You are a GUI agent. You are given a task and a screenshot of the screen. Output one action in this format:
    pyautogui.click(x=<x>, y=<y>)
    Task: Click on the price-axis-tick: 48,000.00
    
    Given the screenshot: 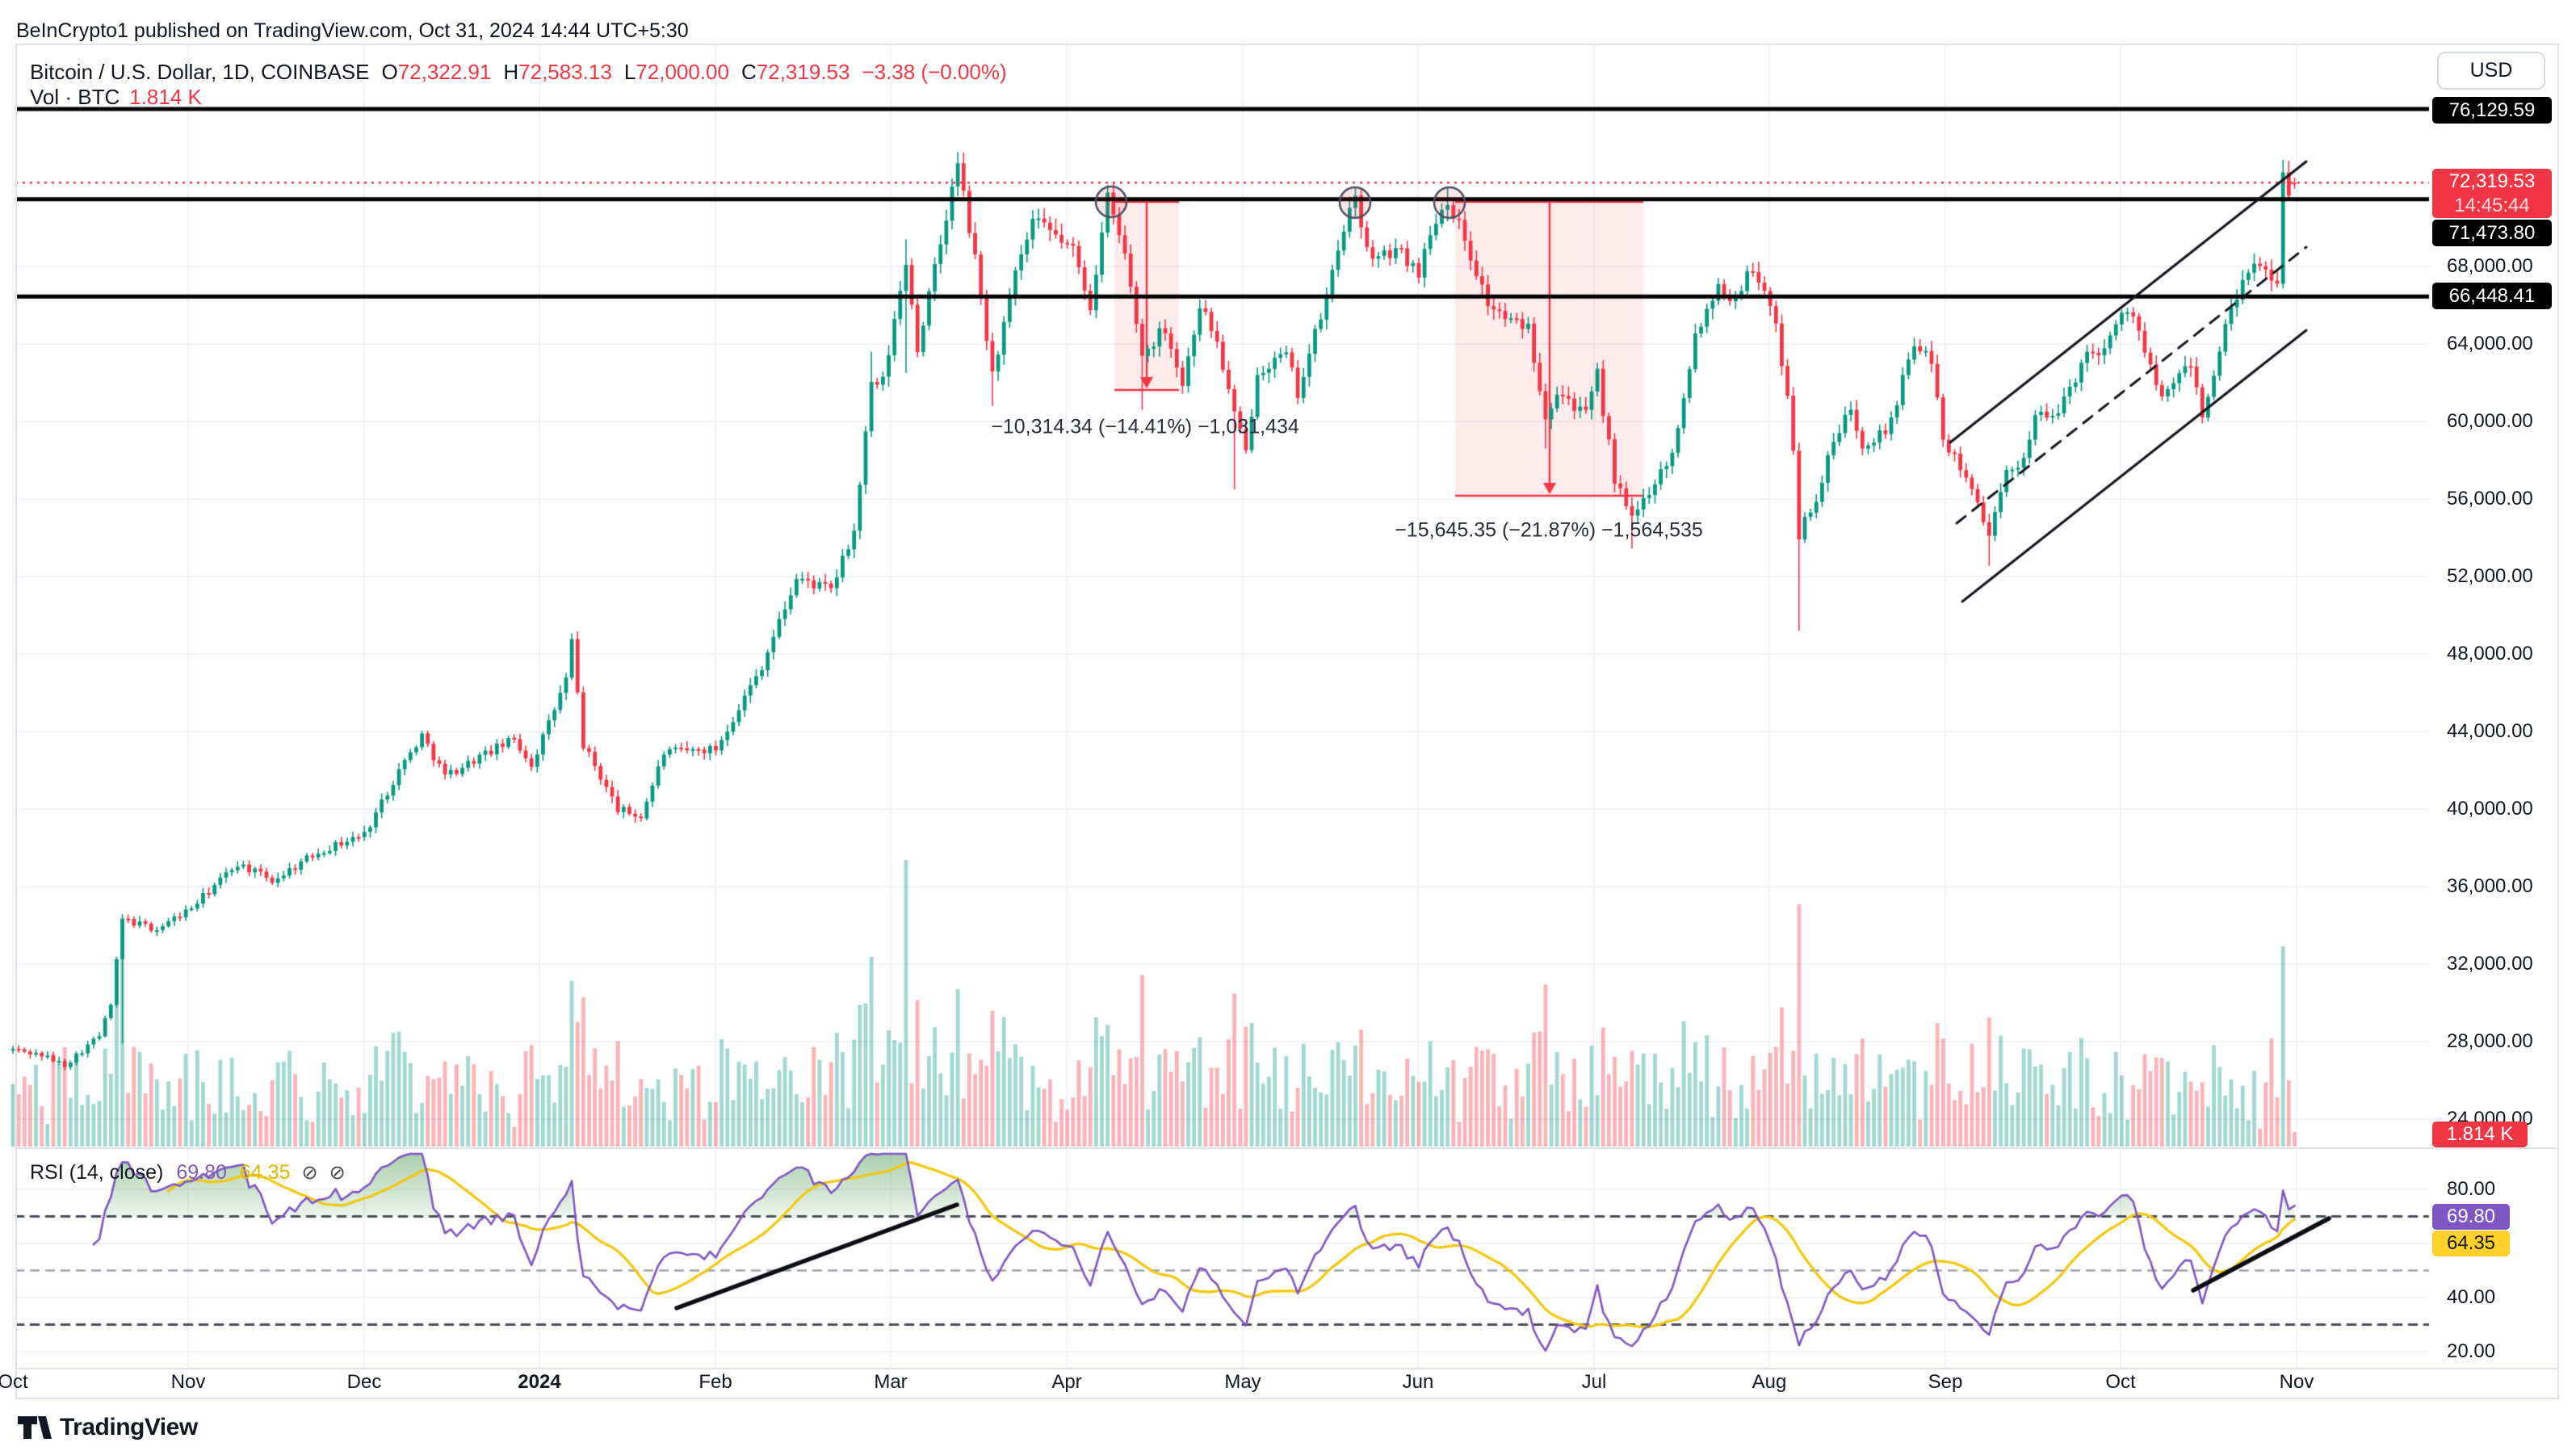 What is the action you would take?
    pyautogui.click(x=2490, y=654)
    